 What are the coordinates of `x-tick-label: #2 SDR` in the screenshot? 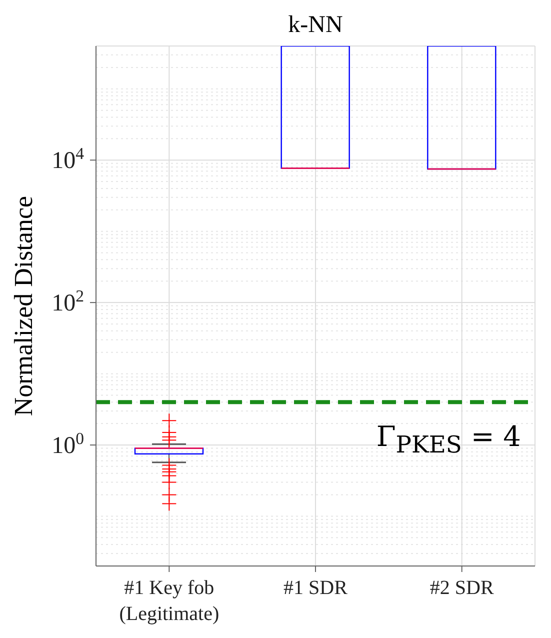 It's located at (462, 588).